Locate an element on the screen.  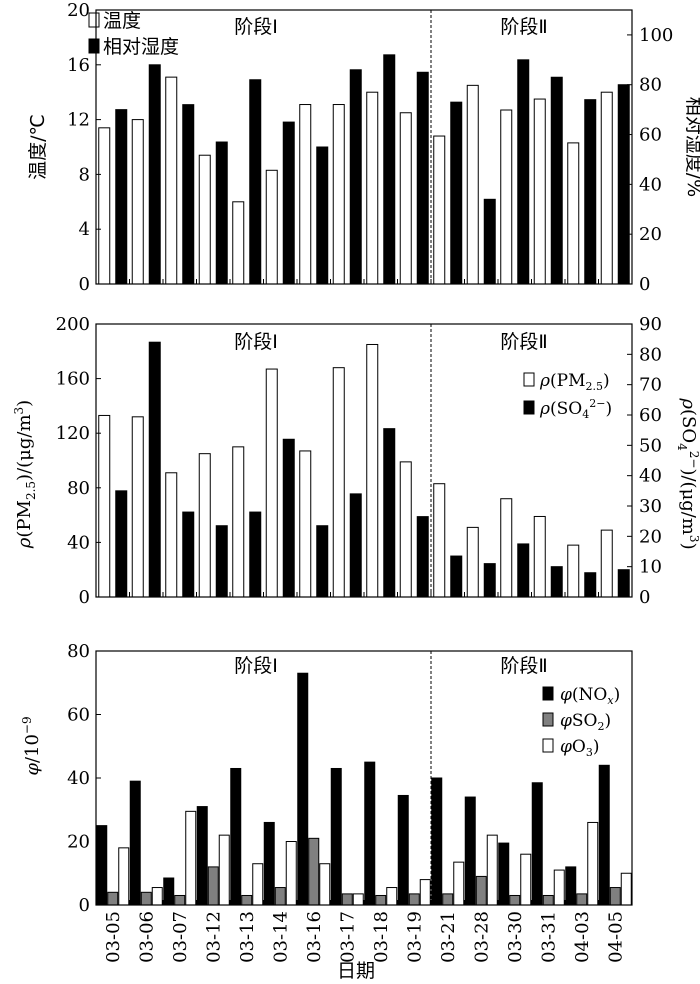
bar-φSO2)-03-14 is located at coordinates (280, 896).